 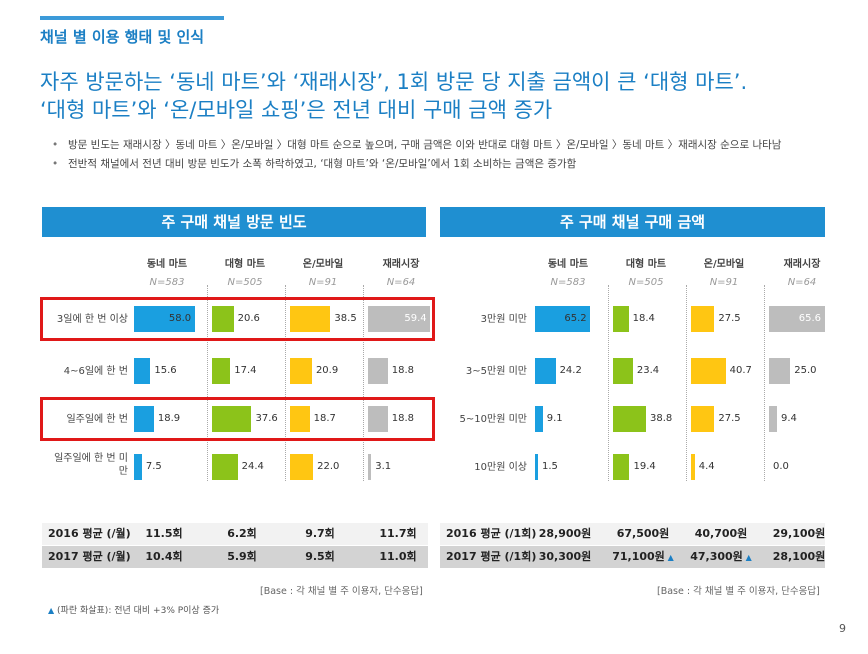 I want to click on data-label: 23.4, so click(x=648, y=370).